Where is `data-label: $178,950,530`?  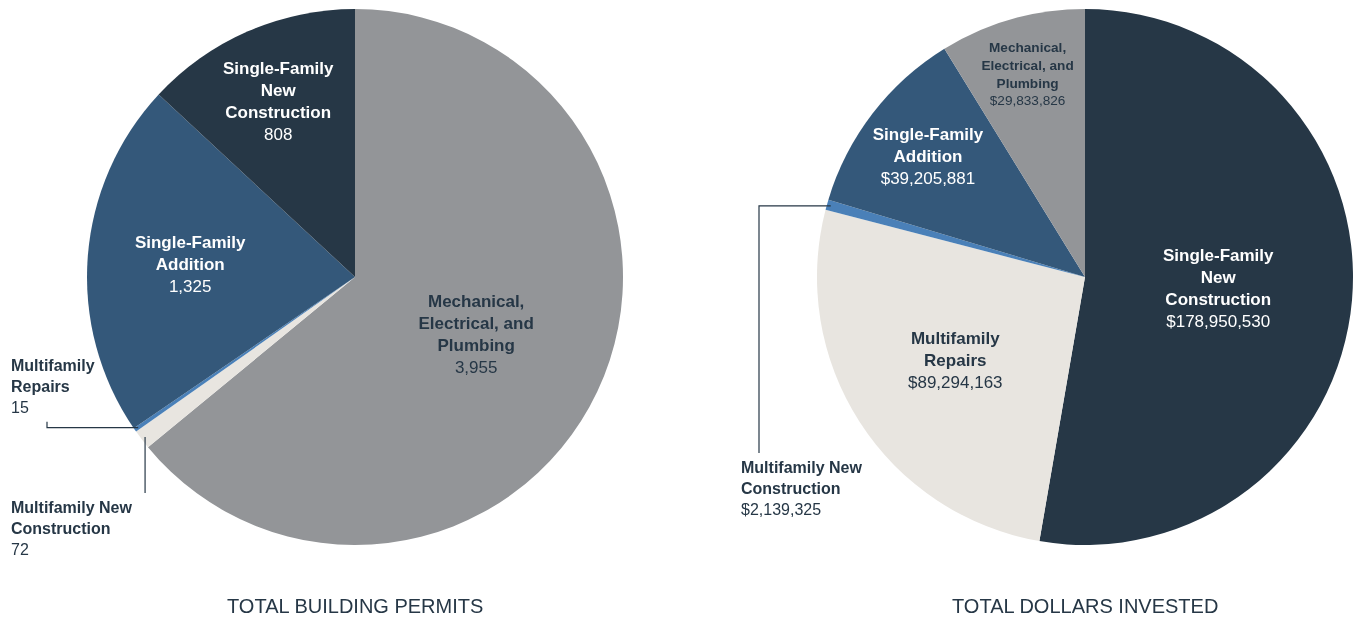 data-label: $178,950,530 is located at coordinates (1218, 322).